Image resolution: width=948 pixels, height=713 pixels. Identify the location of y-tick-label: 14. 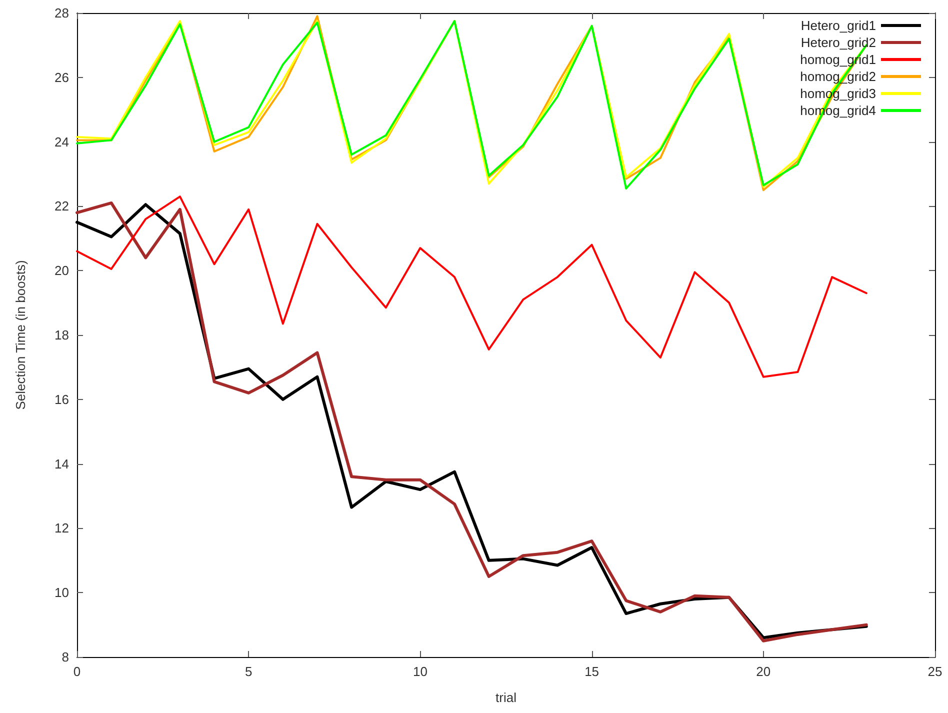
(61, 464).